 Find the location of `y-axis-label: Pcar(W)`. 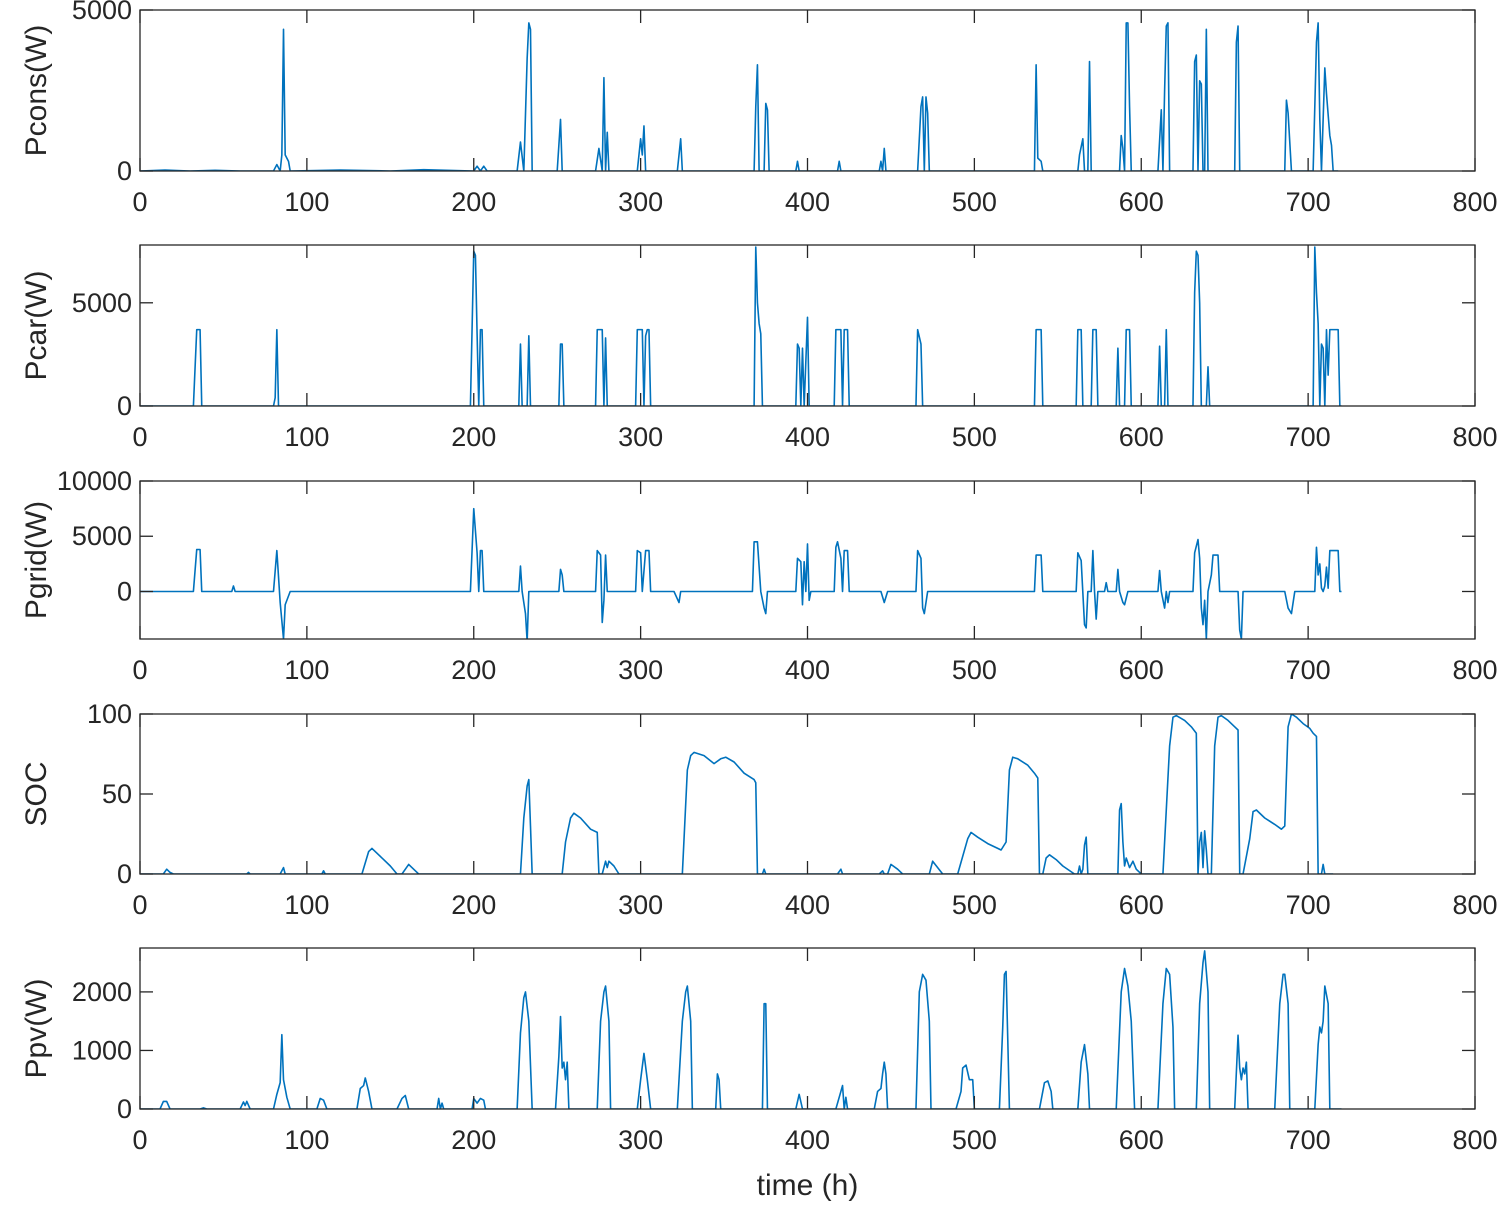

y-axis-label: Pcar(W) is located at coordinates (36, 326).